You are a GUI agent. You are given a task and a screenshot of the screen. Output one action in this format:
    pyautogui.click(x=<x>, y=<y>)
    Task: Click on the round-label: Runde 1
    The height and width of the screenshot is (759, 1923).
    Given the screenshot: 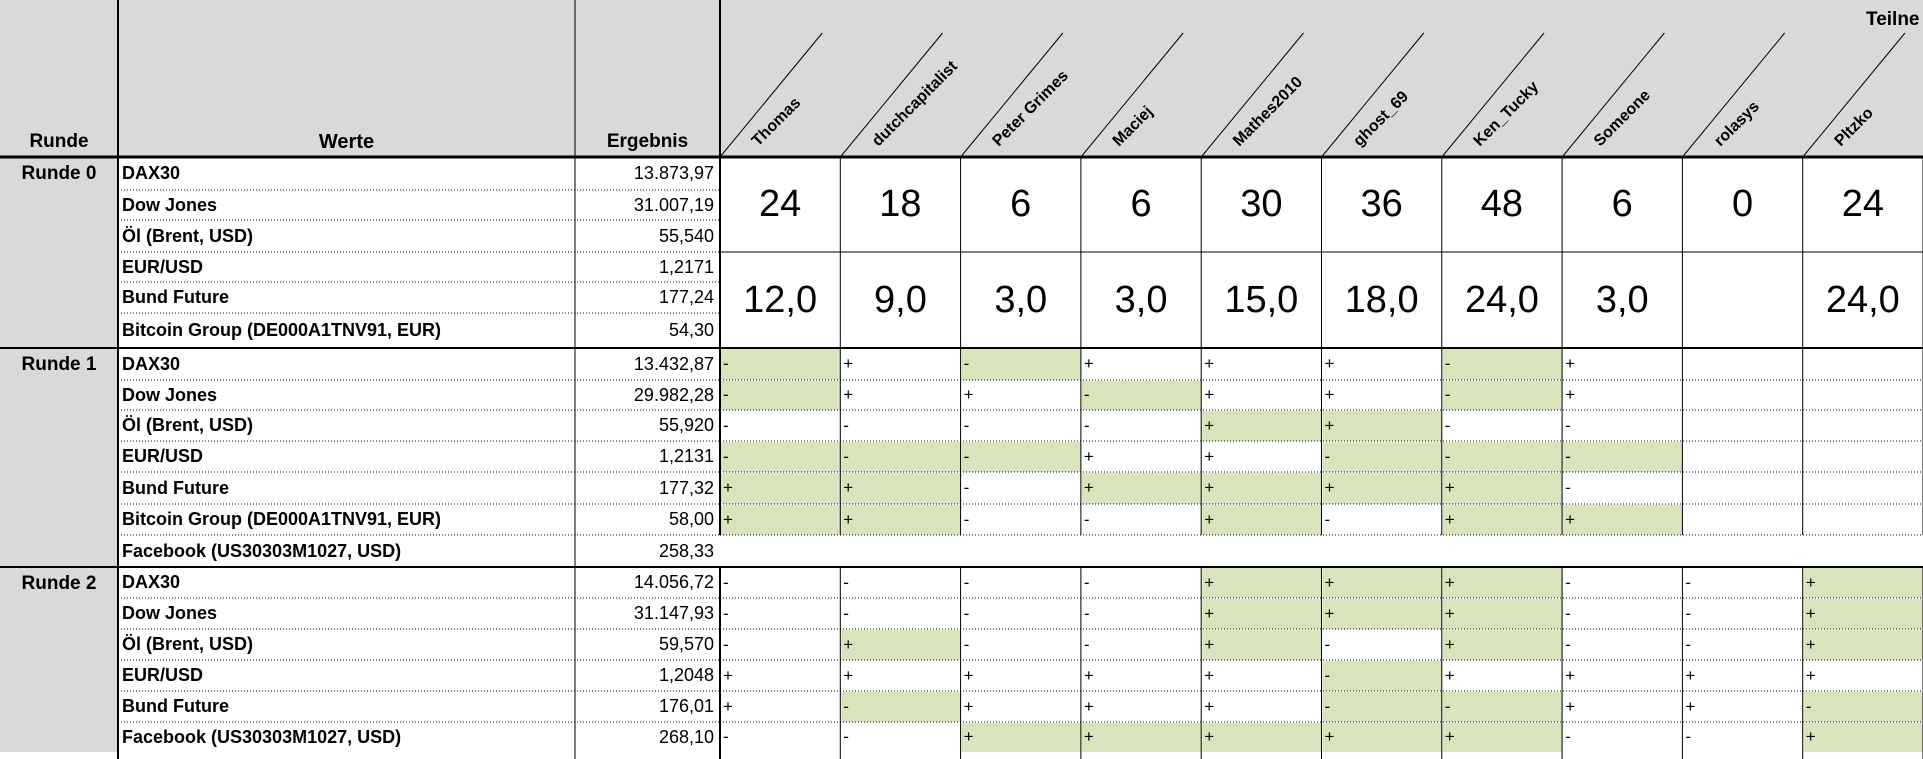 What is the action you would take?
    pyautogui.click(x=59, y=364)
    